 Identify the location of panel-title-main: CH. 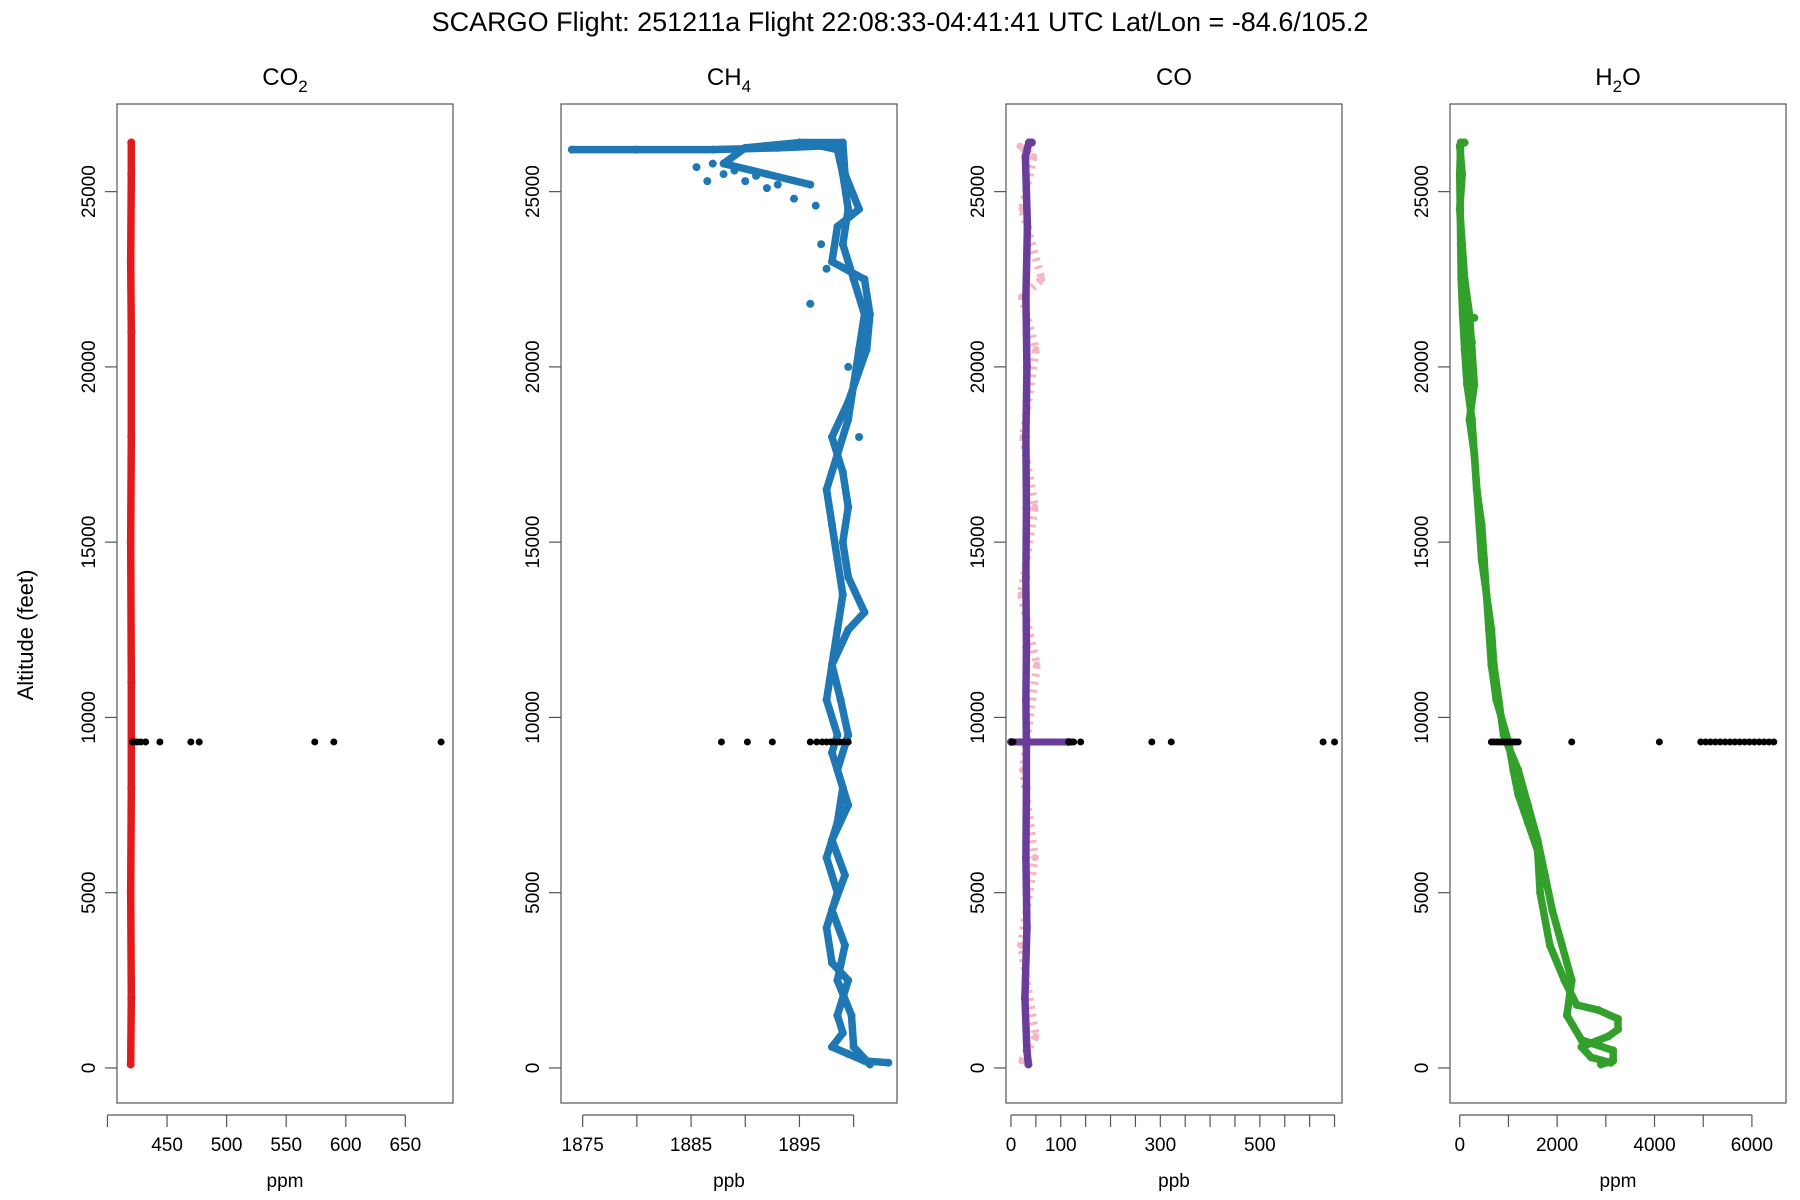
(724, 77).